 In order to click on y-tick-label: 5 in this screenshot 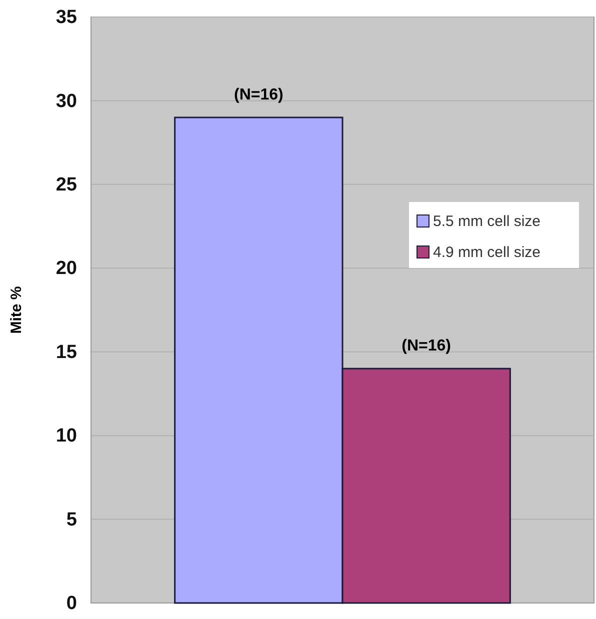, I will do `click(72, 519)`.